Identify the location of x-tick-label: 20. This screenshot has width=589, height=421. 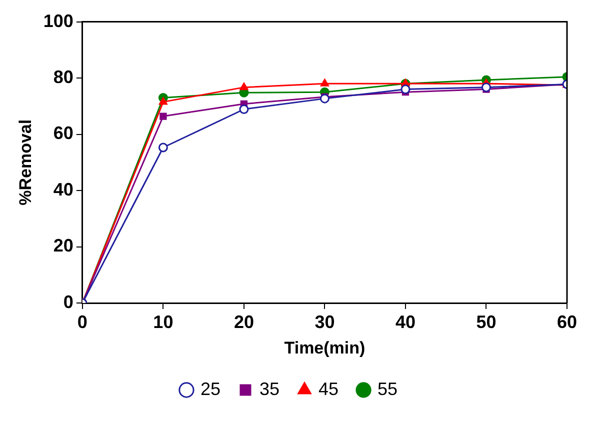
(244, 322).